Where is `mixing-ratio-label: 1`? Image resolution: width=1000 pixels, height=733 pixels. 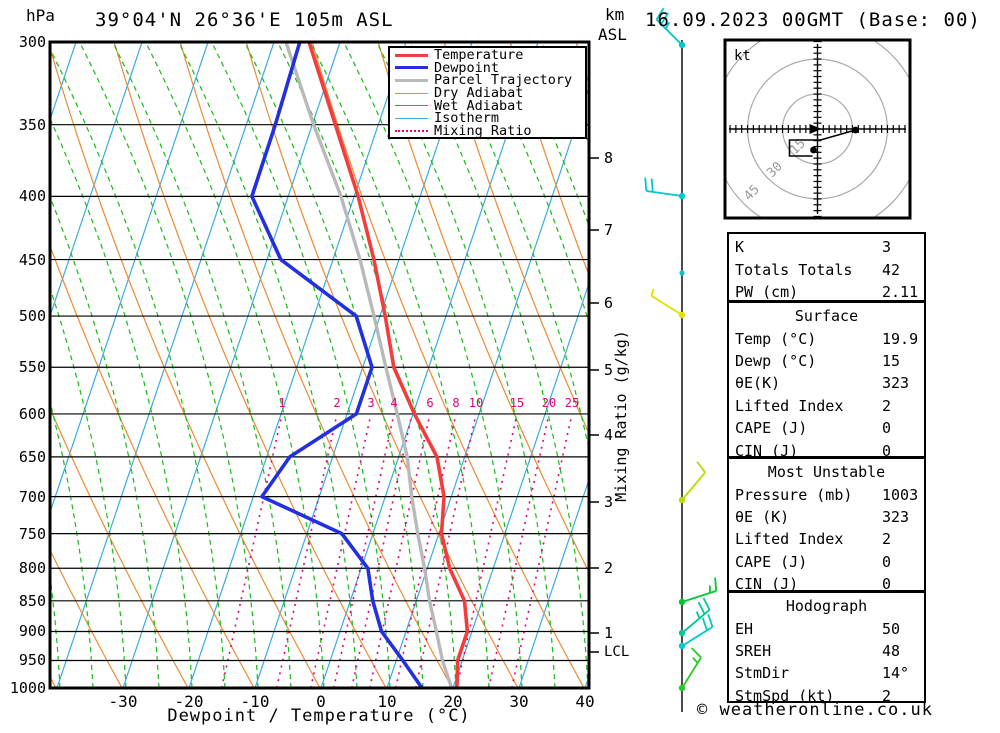 mixing-ratio-label: 1 is located at coordinates (282, 403).